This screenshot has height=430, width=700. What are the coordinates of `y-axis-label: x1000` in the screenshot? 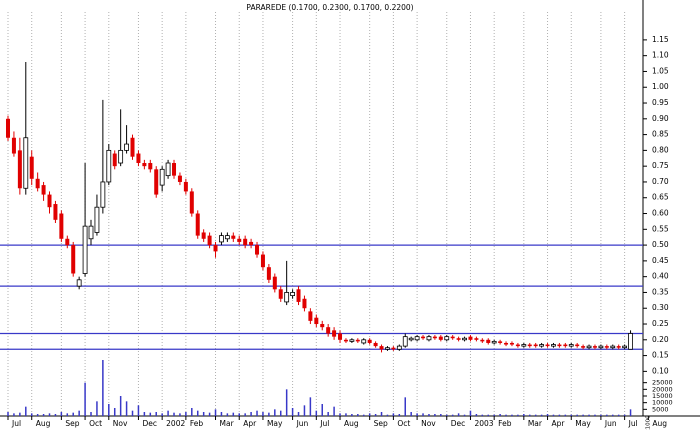 It's located at (649, 422).